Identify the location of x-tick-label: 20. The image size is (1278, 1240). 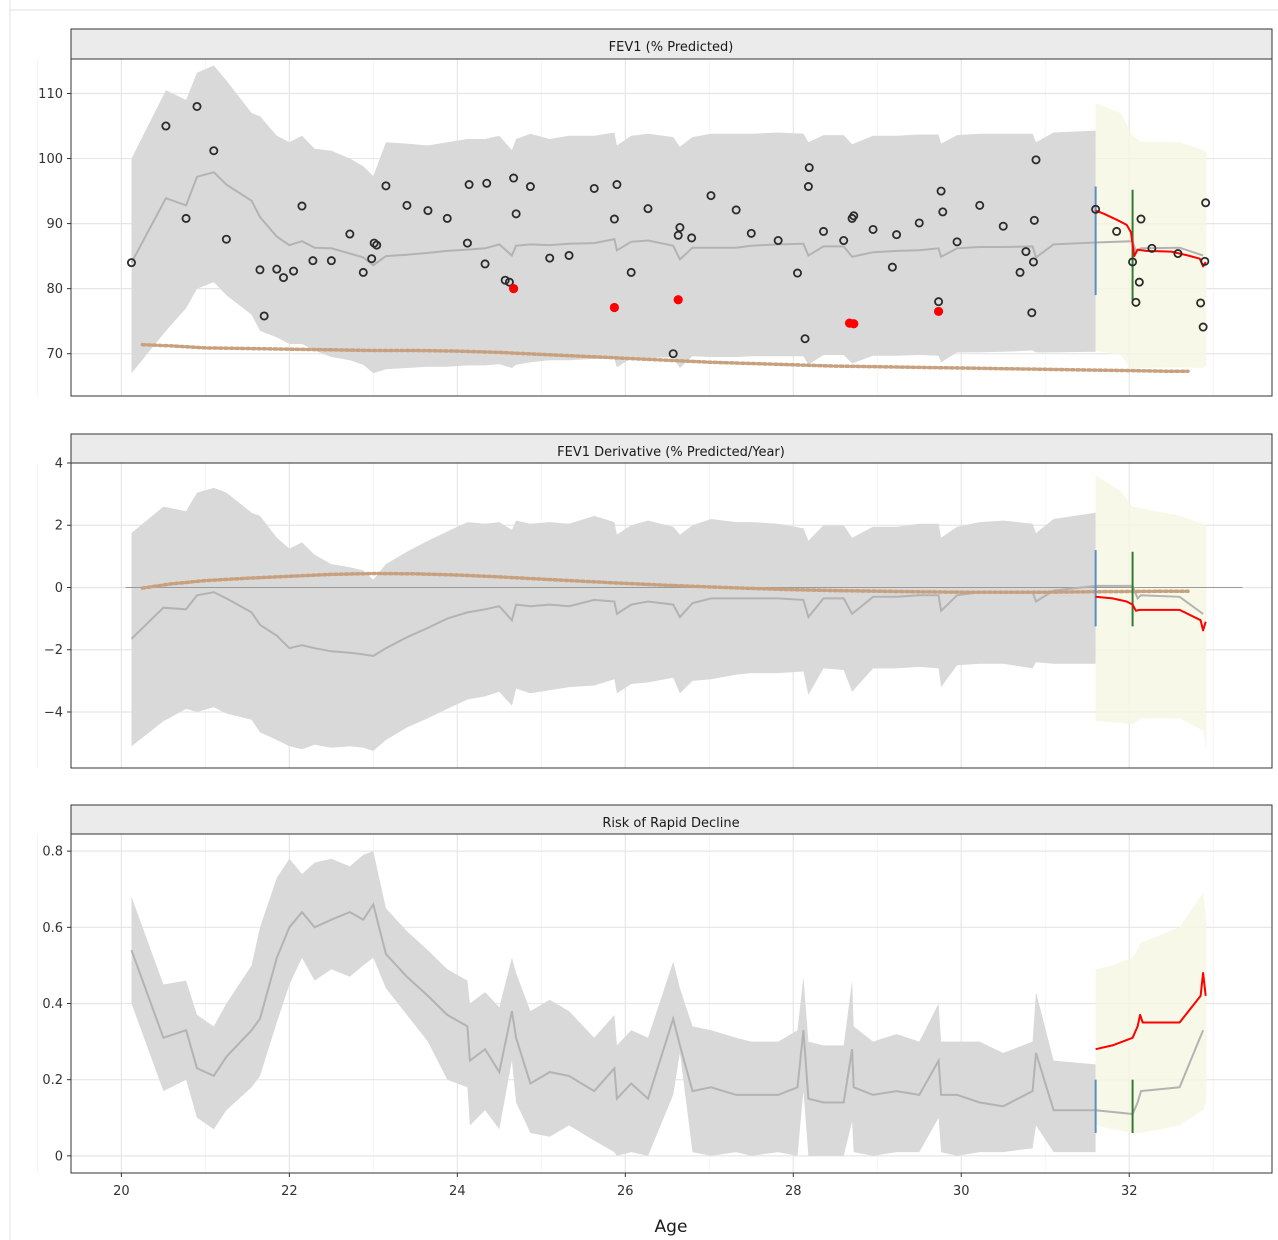
(121, 1191).